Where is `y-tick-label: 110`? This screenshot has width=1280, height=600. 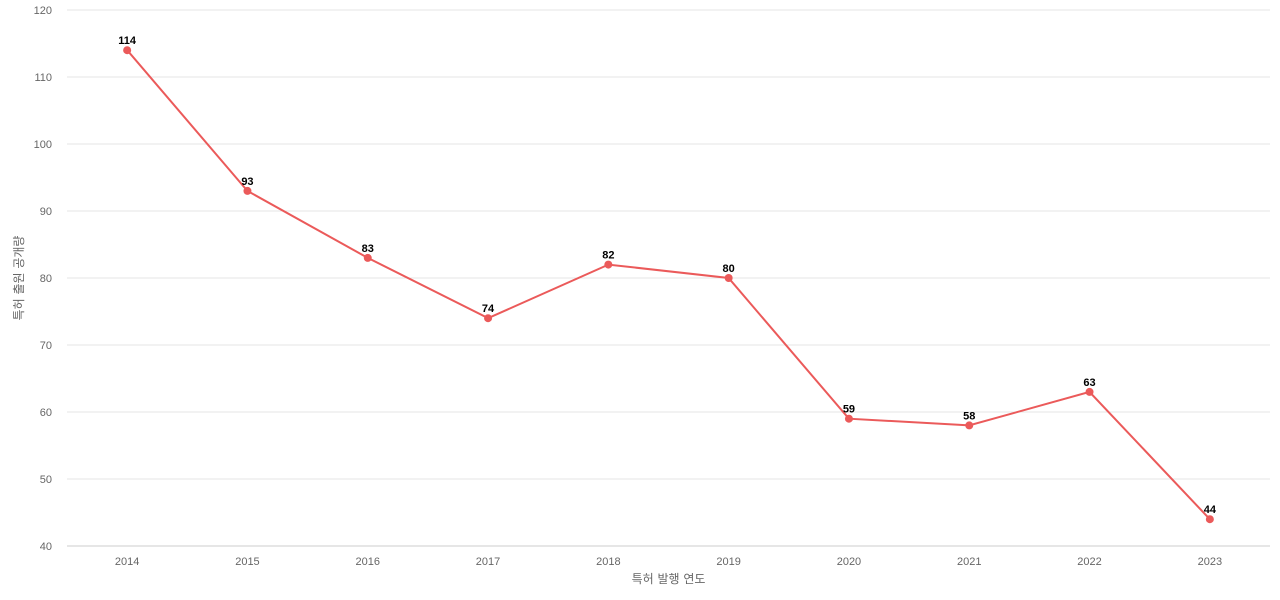
y-tick-label: 110 is located at coordinates (43, 78).